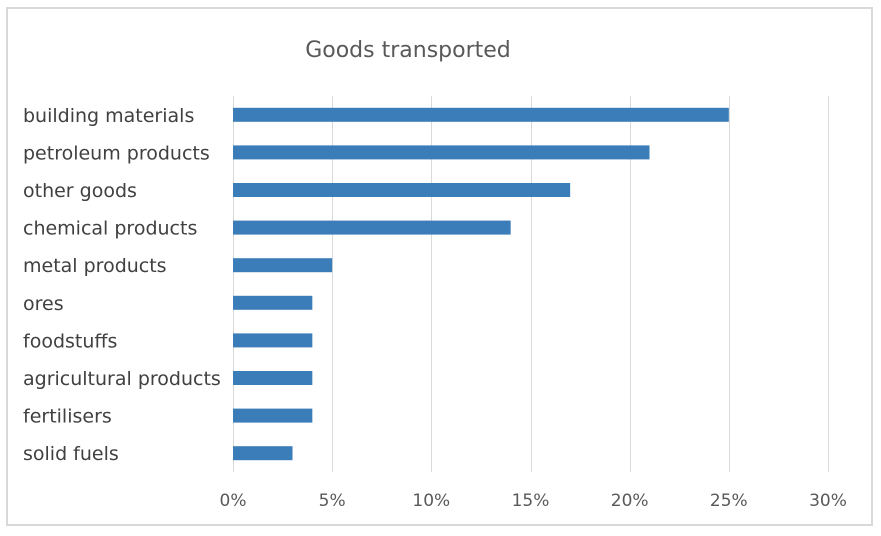 Image resolution: width=881 pixels, height=536 pixels. What do you see at coordinates (372, 227) in the screenshot?
I see `bar-chemical-products` at bounding box center [372, 227].